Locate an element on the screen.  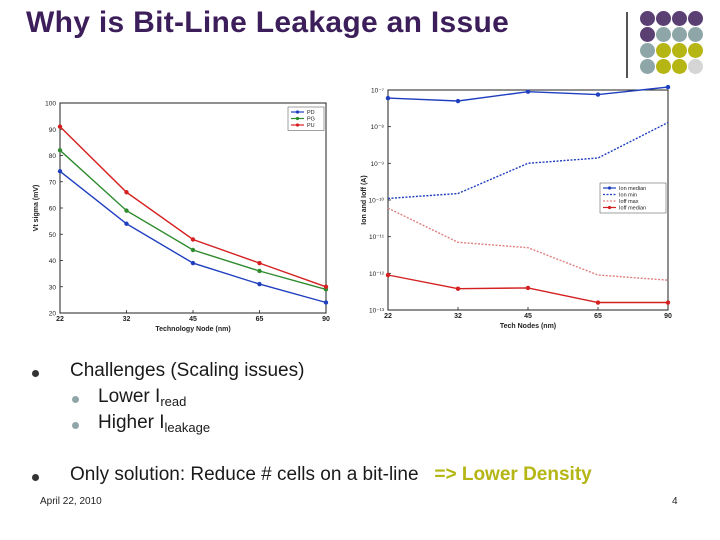
sub-bullet-lower-iread: Lower Iread is located at coordinates (142, 397).